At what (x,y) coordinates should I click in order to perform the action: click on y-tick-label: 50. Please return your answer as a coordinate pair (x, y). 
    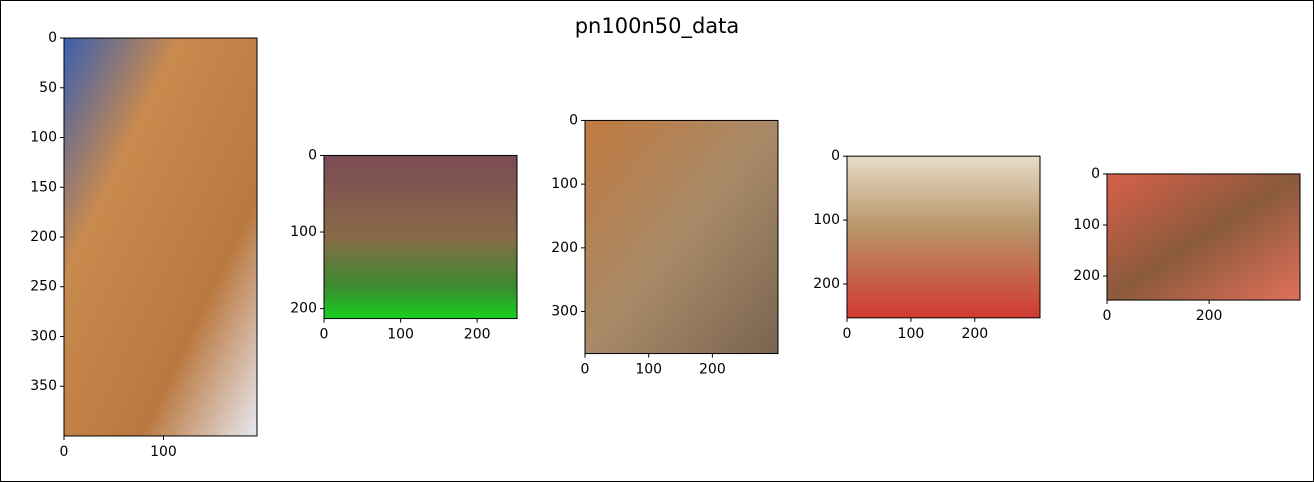
    Looking at the image, I should click on (48, 88).